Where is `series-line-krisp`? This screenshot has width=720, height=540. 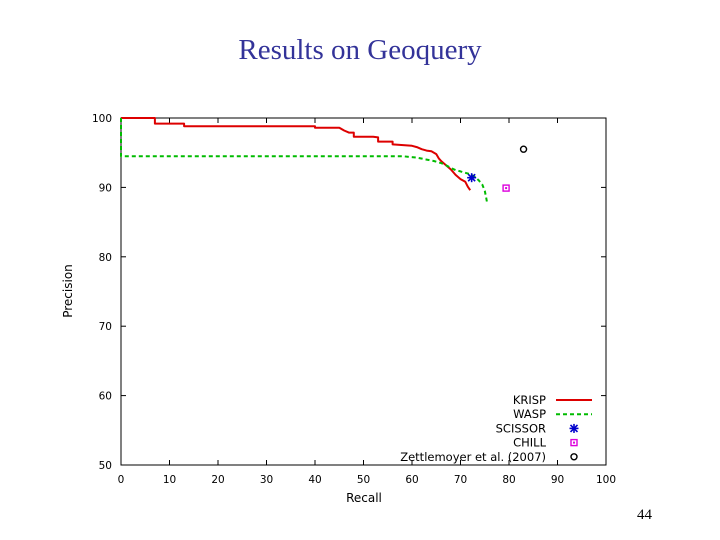 series-line-krisp is located at coordinates (296, 154).